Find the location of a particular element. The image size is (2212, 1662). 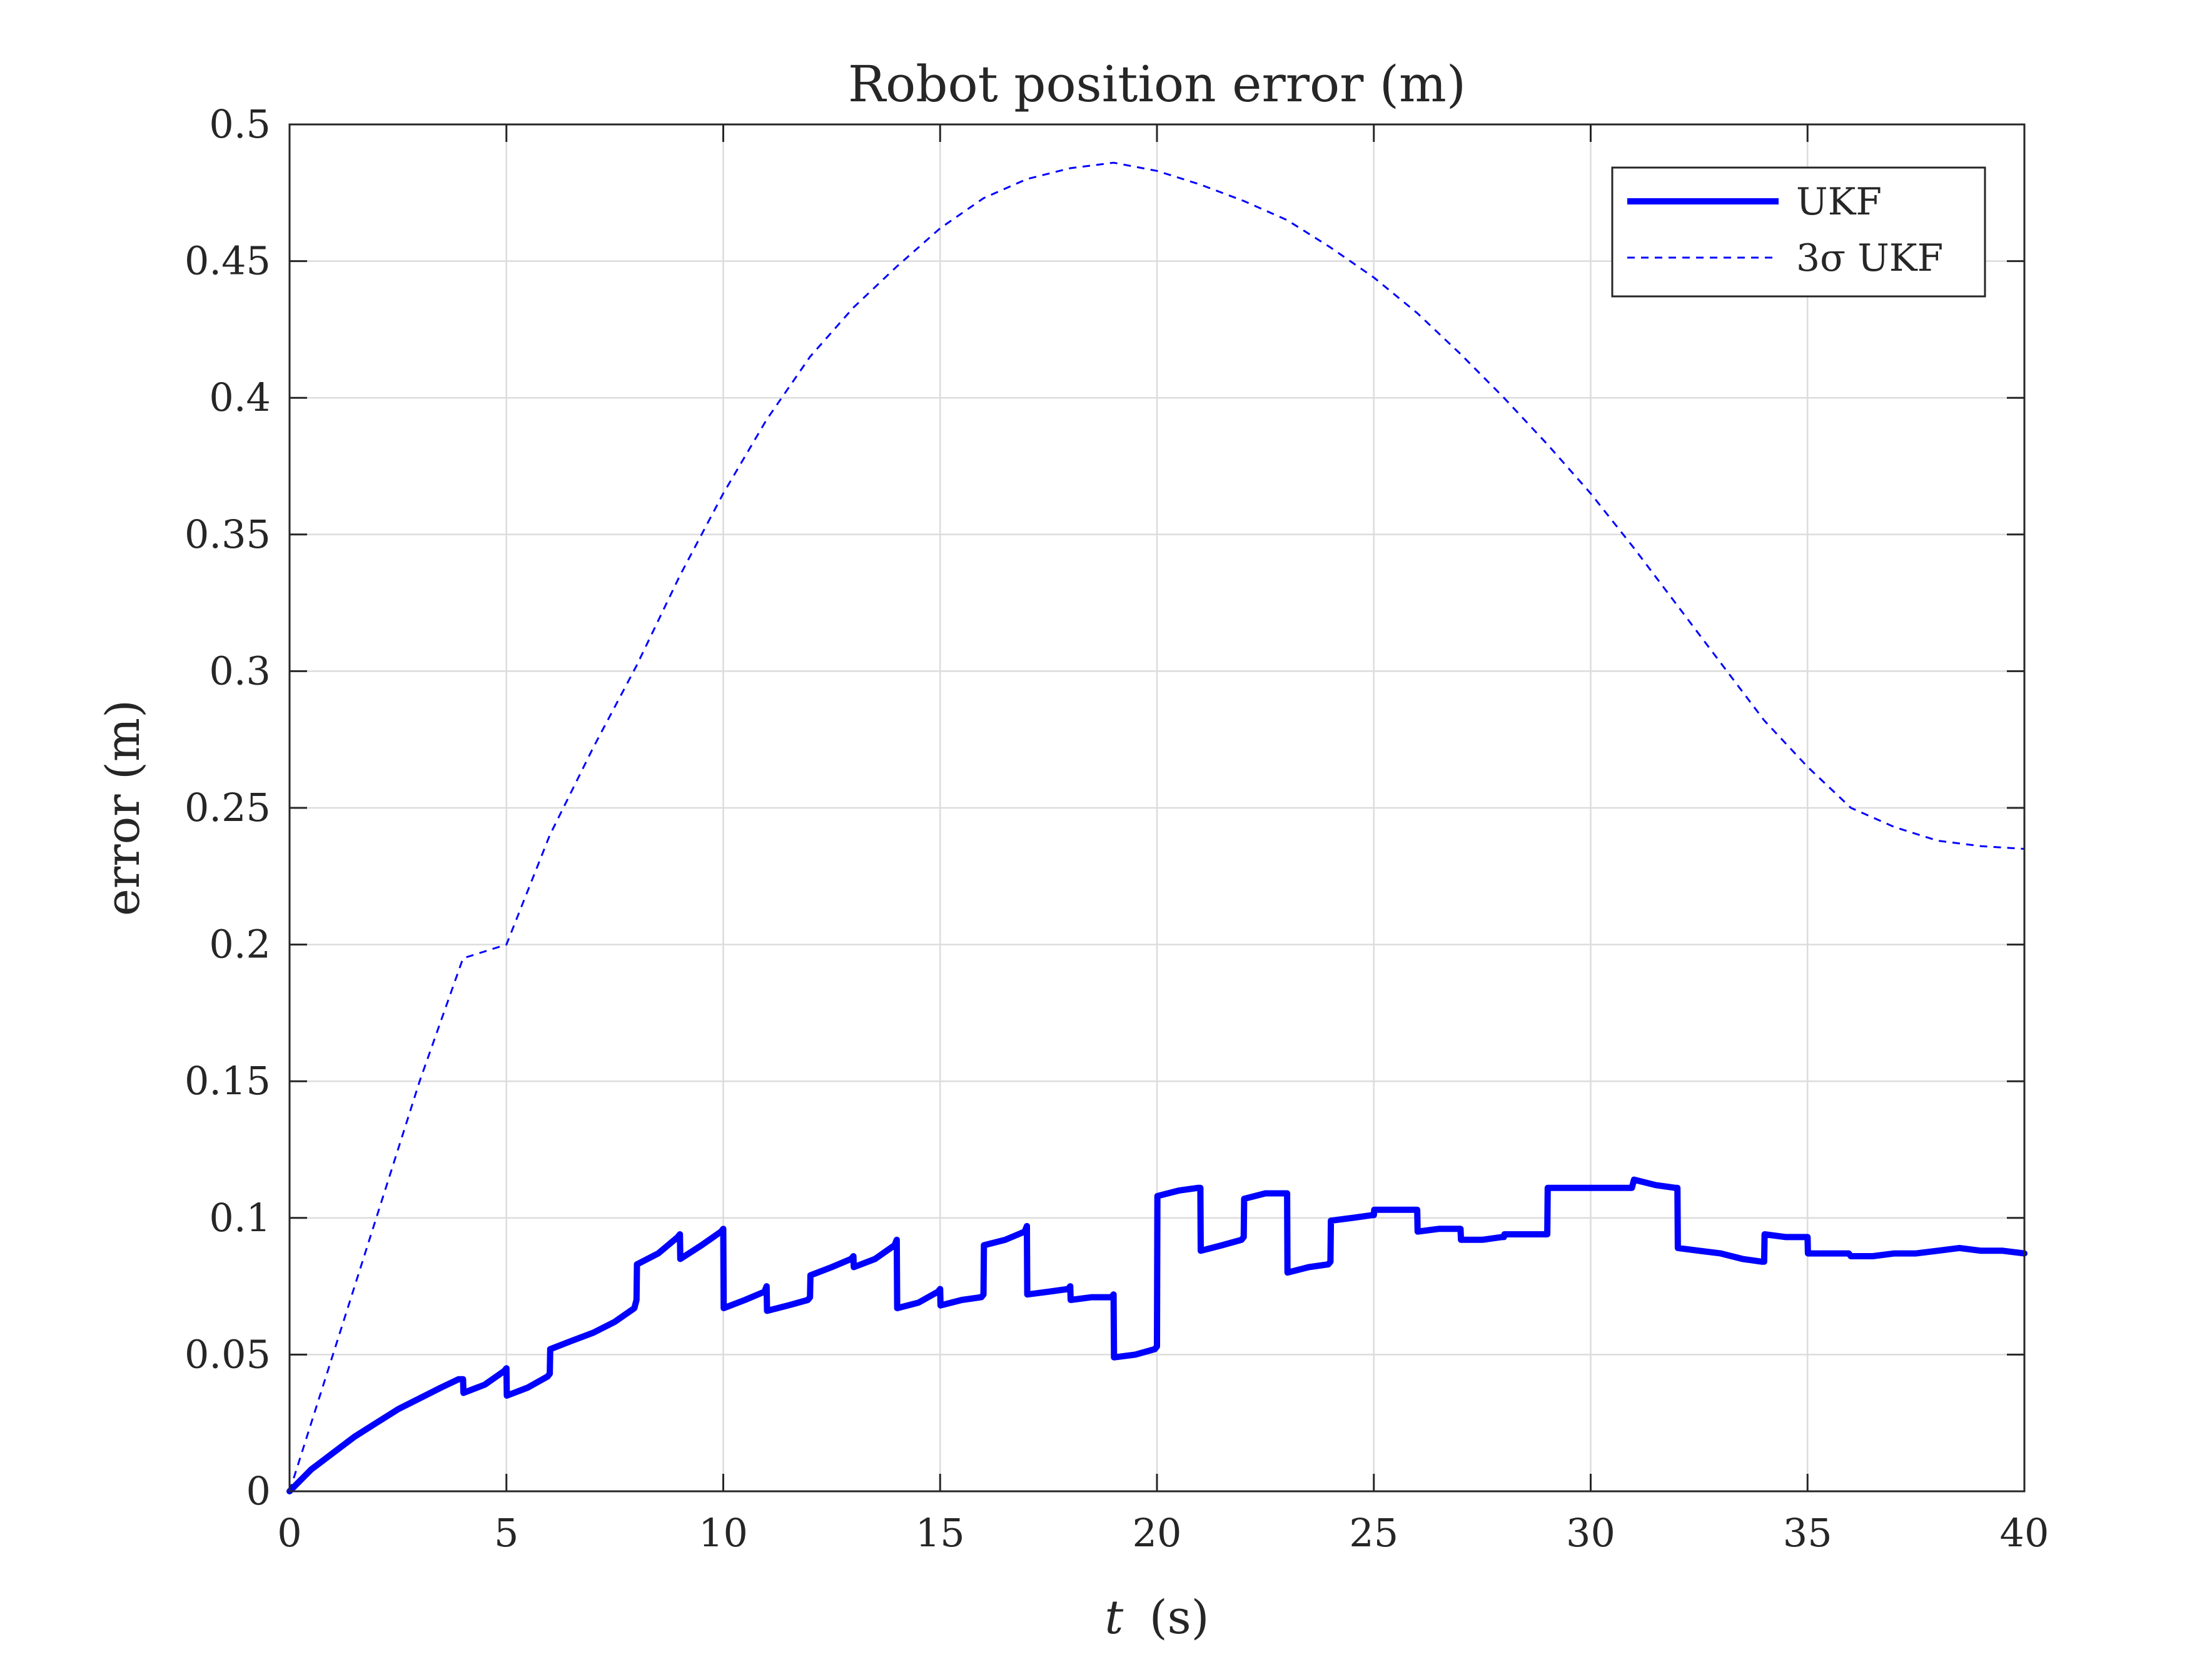

y-tick-label-8: 0.4 is located at coordinates (240, 397).